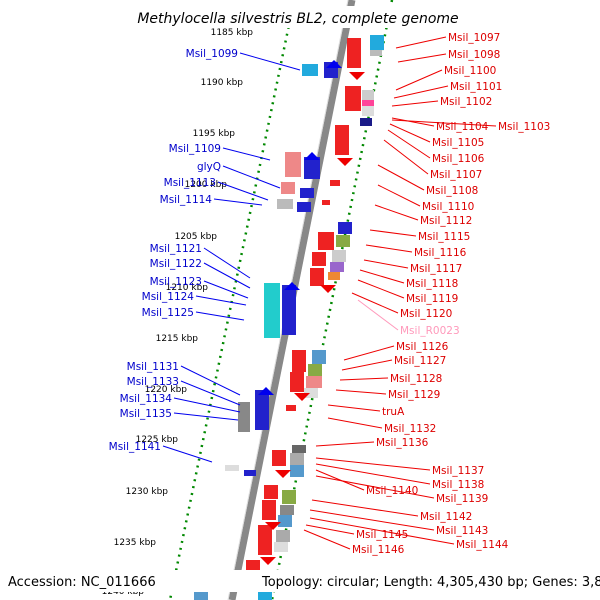 The image size is (600, 600). I want to click on gene-label: Msil_1144, so click(482, 545).